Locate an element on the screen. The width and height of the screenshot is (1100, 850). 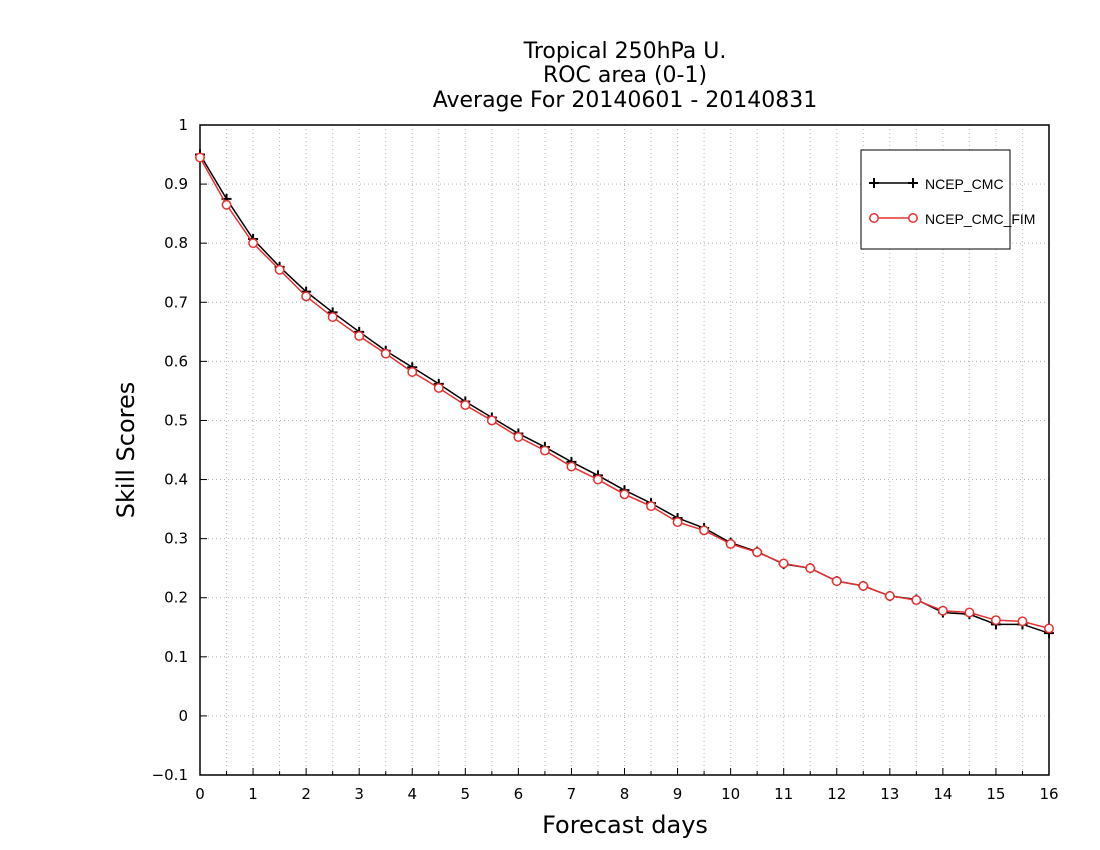
y-tick-label: 0.8 is located at coordinates (176, 243).